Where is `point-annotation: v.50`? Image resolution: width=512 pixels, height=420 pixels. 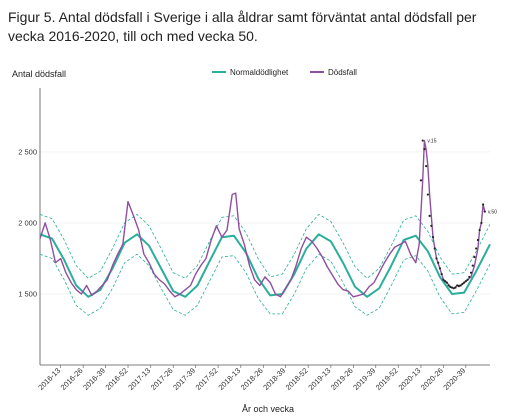 point-annotation: v.50 is located at coordinates (492, 213).